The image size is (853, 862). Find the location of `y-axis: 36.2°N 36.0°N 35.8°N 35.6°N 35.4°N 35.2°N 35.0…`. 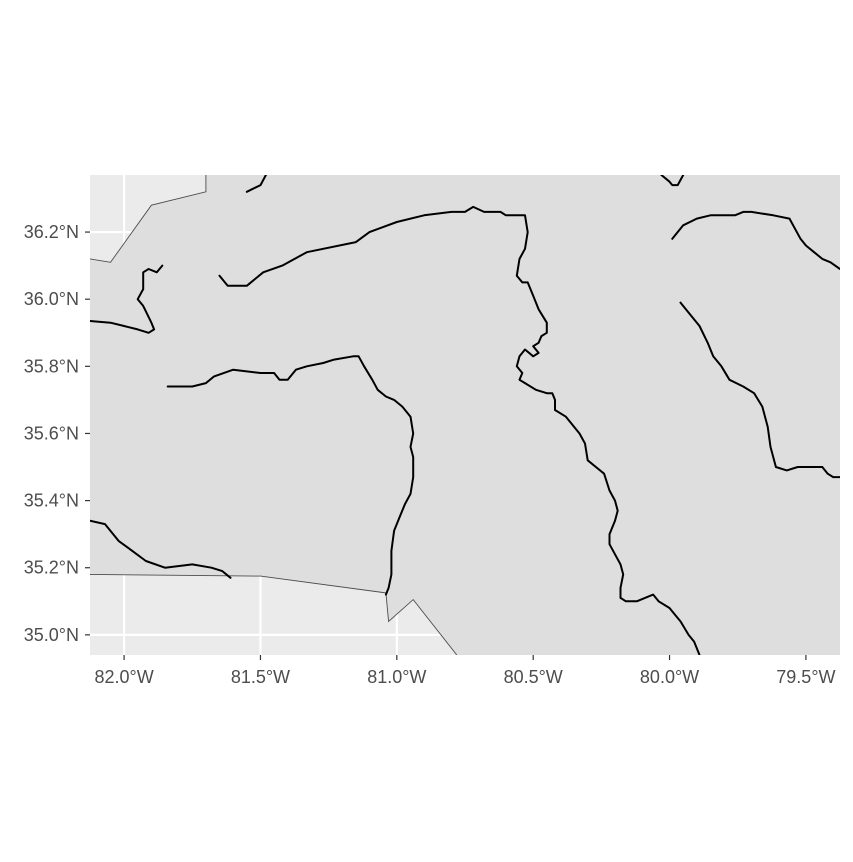

y-axis: 36.2°N 36.0°N 35.8°N 35.6°N 35.4°N 35.2°N 35.0… is located at coordinates (57, 433).